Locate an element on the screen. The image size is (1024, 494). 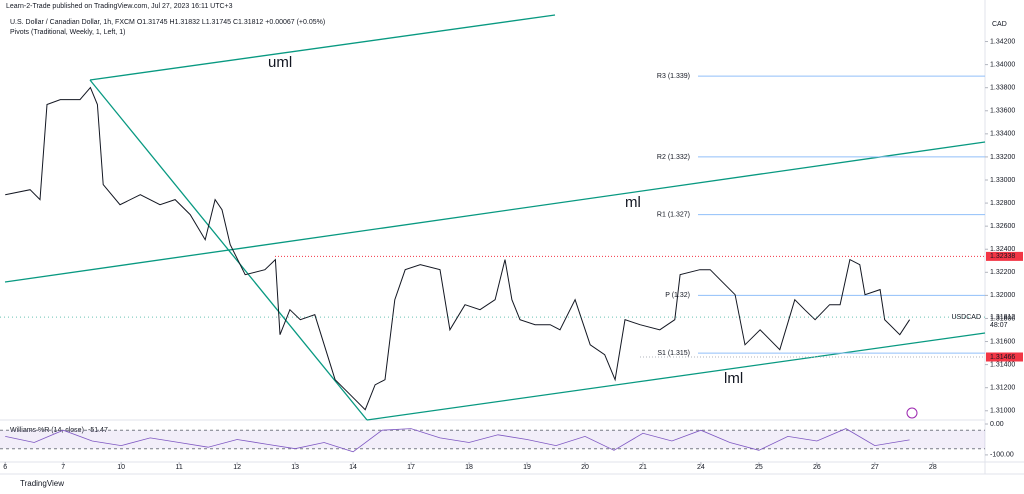
y-tick-label: 1.33000 is located at coordinates (1002, 180).